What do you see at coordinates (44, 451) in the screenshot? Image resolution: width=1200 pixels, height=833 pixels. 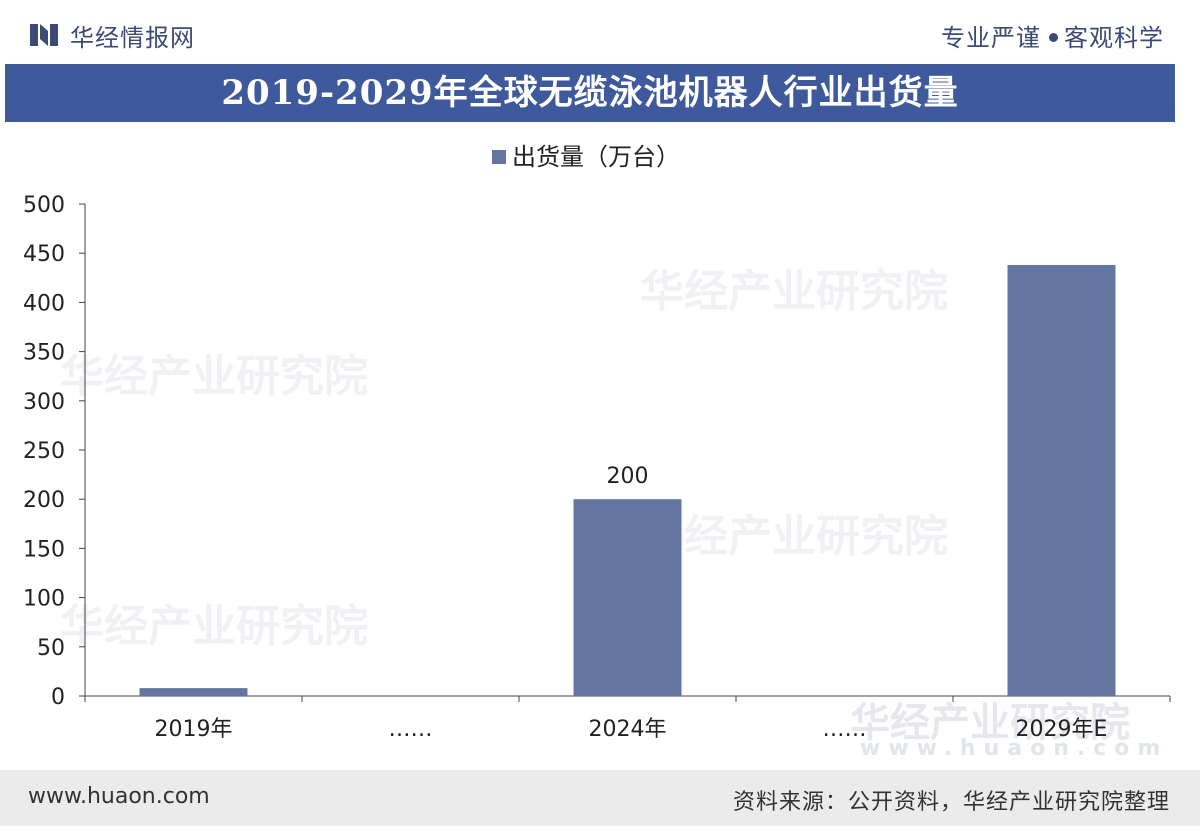 I see `y-tick-label: 250` at bounding box center [44, 451].